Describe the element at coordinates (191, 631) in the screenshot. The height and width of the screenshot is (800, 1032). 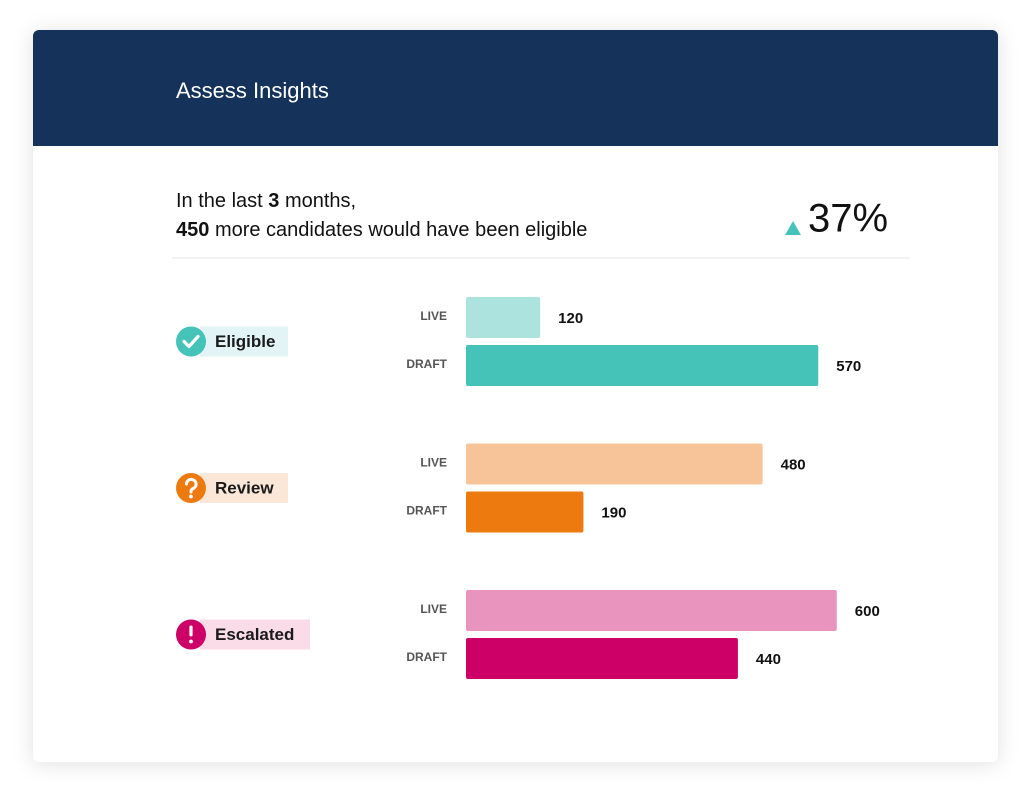
I see `exclaim-icon` at that location.